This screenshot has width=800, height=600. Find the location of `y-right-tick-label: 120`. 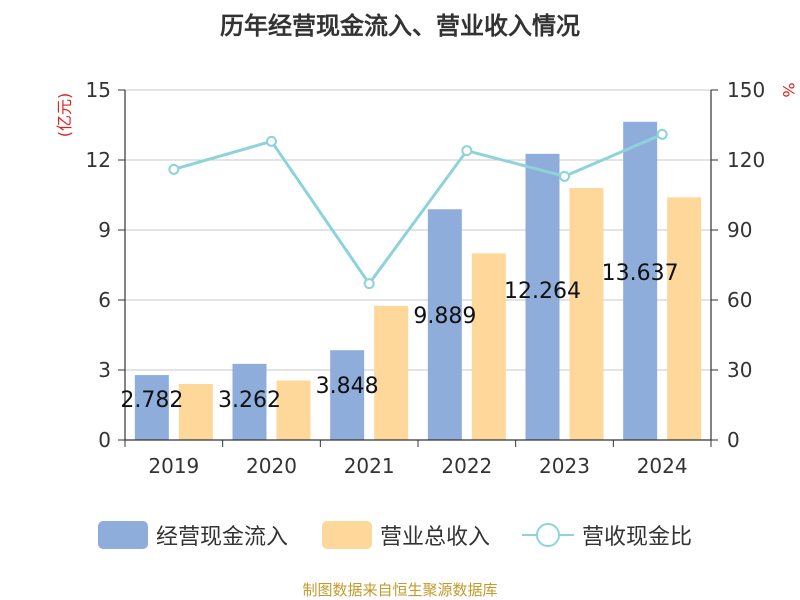

y-right-tick-label: 120 is located at coordinates (746, 160).